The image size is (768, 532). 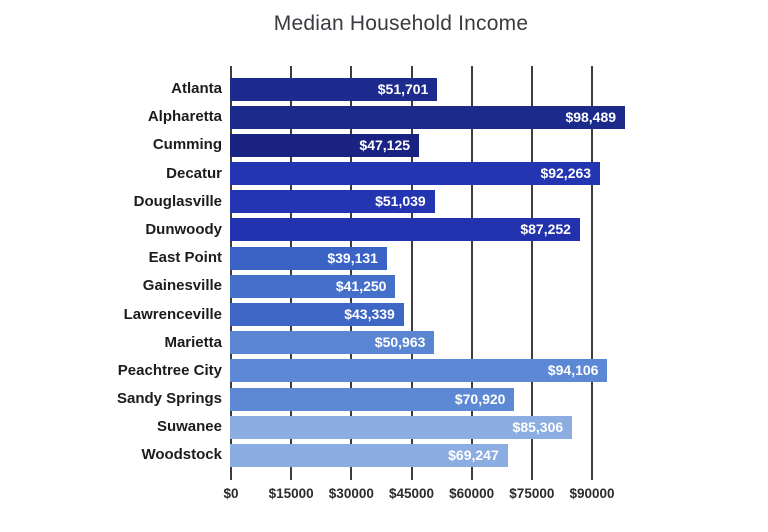 What do you see at coordinates (184, 117) in the screenshot?
I see `category-label: Alpharetta` at bounding box center [184, 117].